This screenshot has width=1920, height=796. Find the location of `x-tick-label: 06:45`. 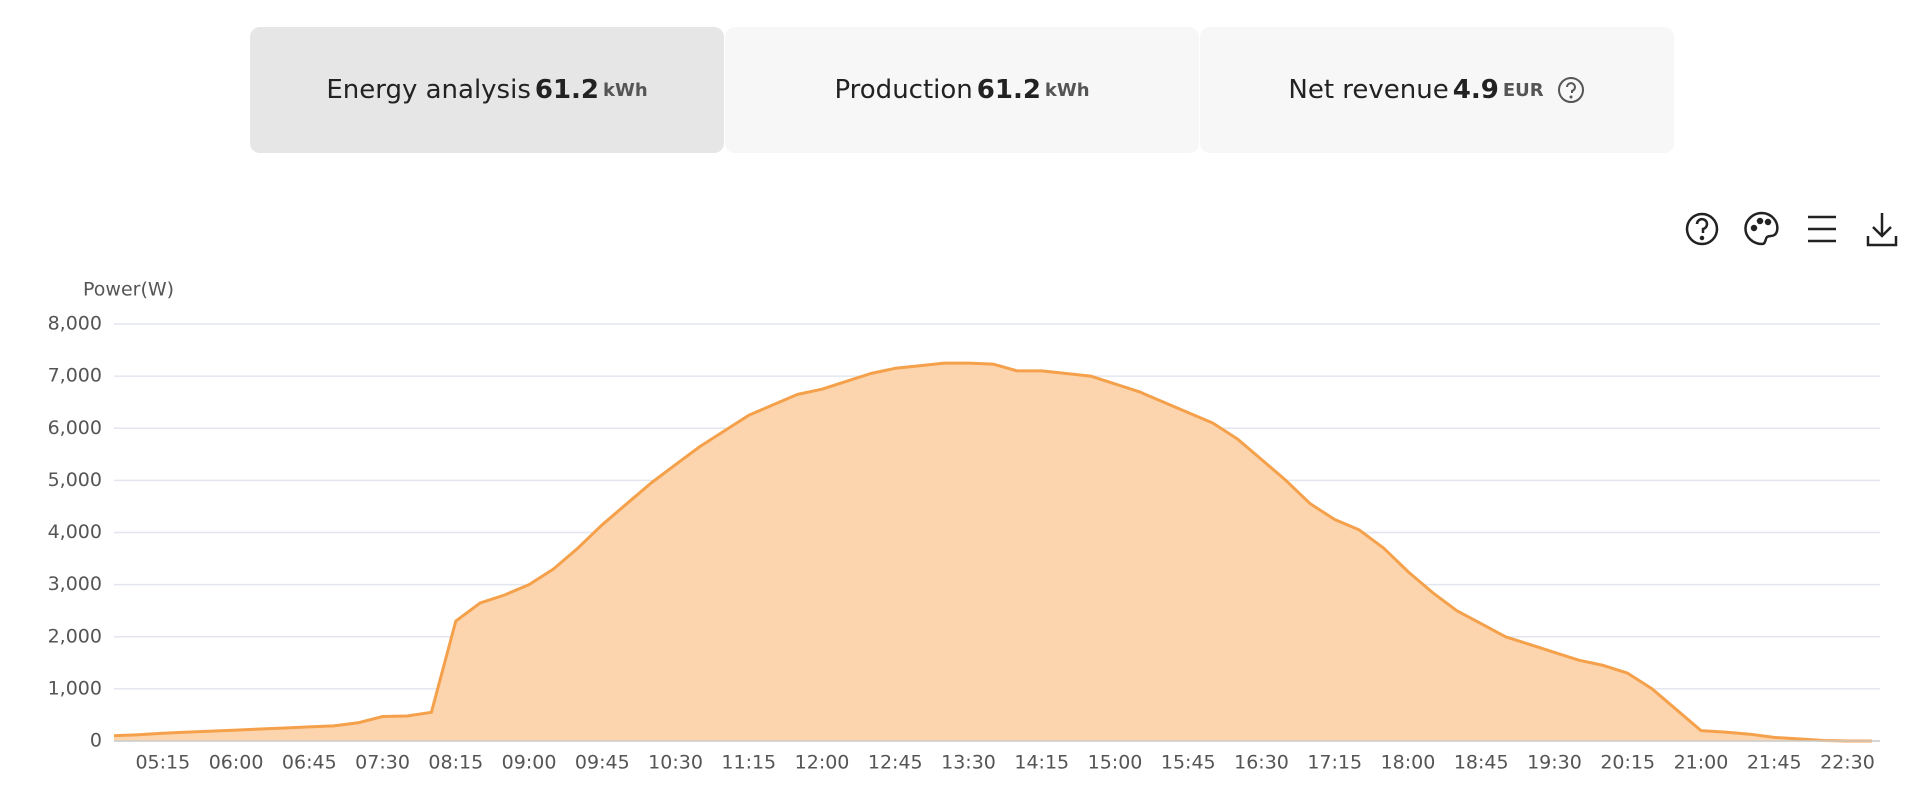

x-tick-label: 06:45 is located at coordinates (309, 763).